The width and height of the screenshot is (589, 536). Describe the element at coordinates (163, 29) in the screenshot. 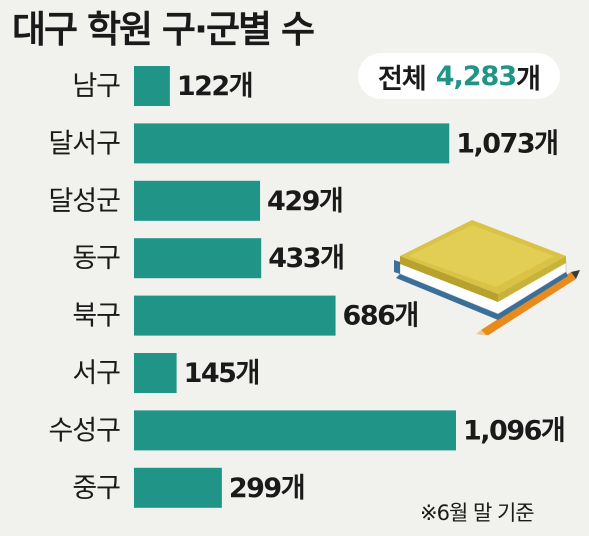

I see `page-title: 대구 학원 구·군별 수` at that location.